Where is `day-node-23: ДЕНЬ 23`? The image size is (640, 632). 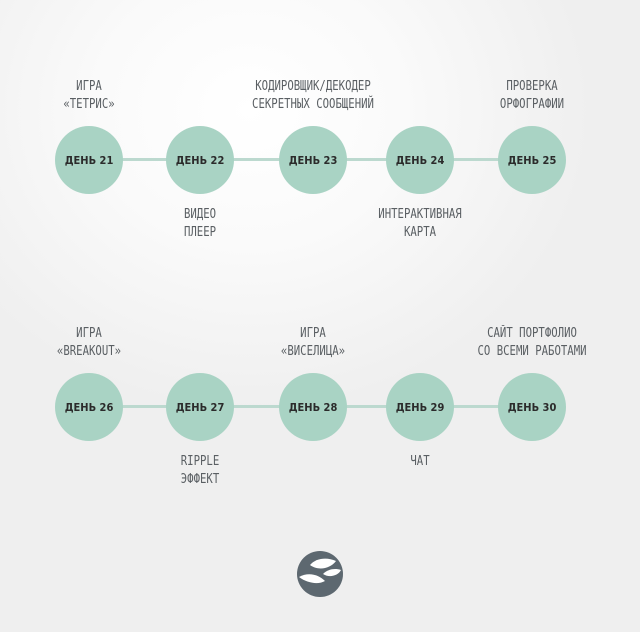
day-node-23: ДЕНЬ 23 is located at coordinates (313, 160).